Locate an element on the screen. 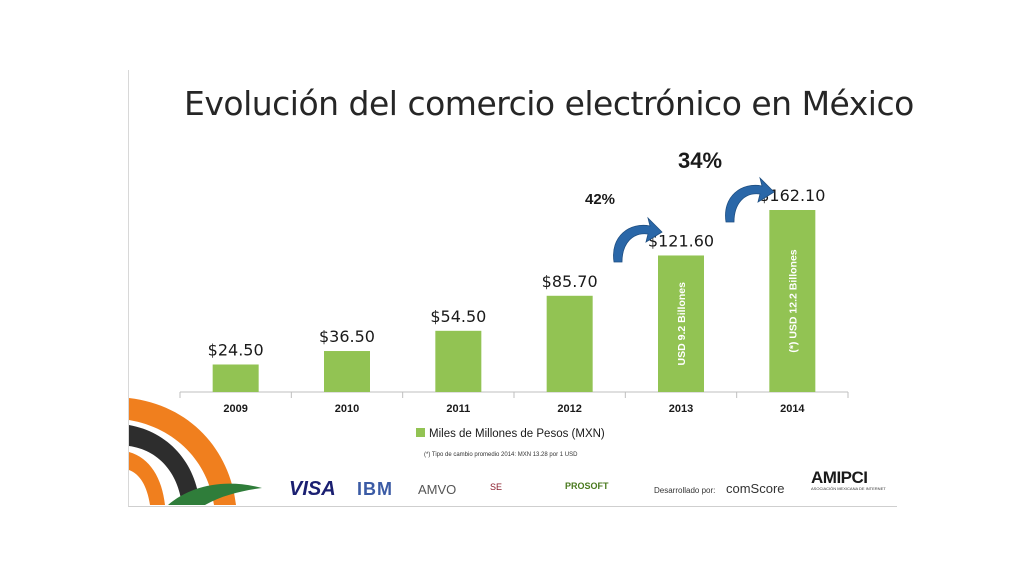  bar-value-label-2011: $54.50 is located at coordinates (458, 316).